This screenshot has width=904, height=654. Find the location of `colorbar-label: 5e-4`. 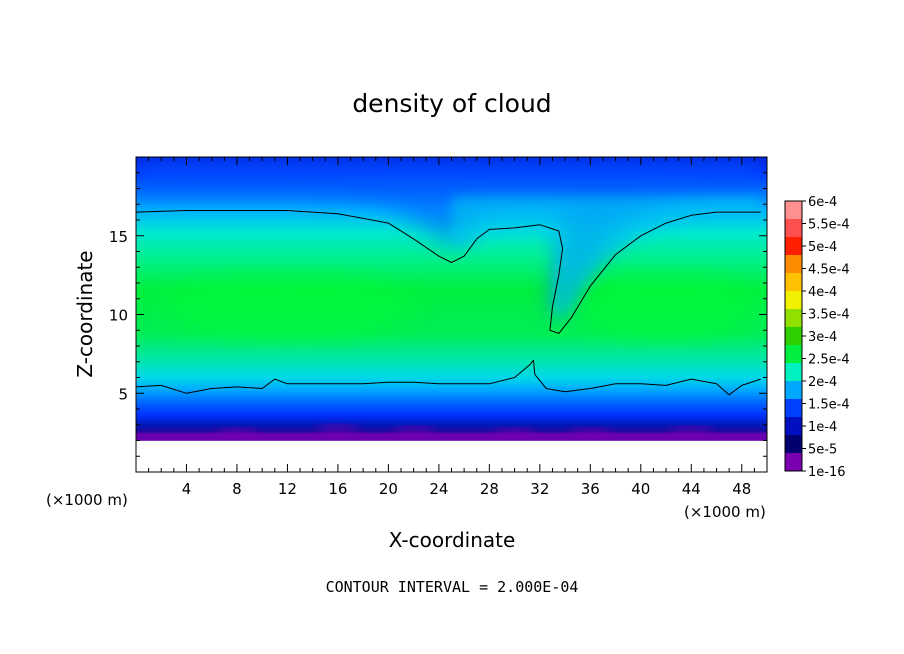

colorbar-label: 5e-4 is located at coordinates (822, 247).